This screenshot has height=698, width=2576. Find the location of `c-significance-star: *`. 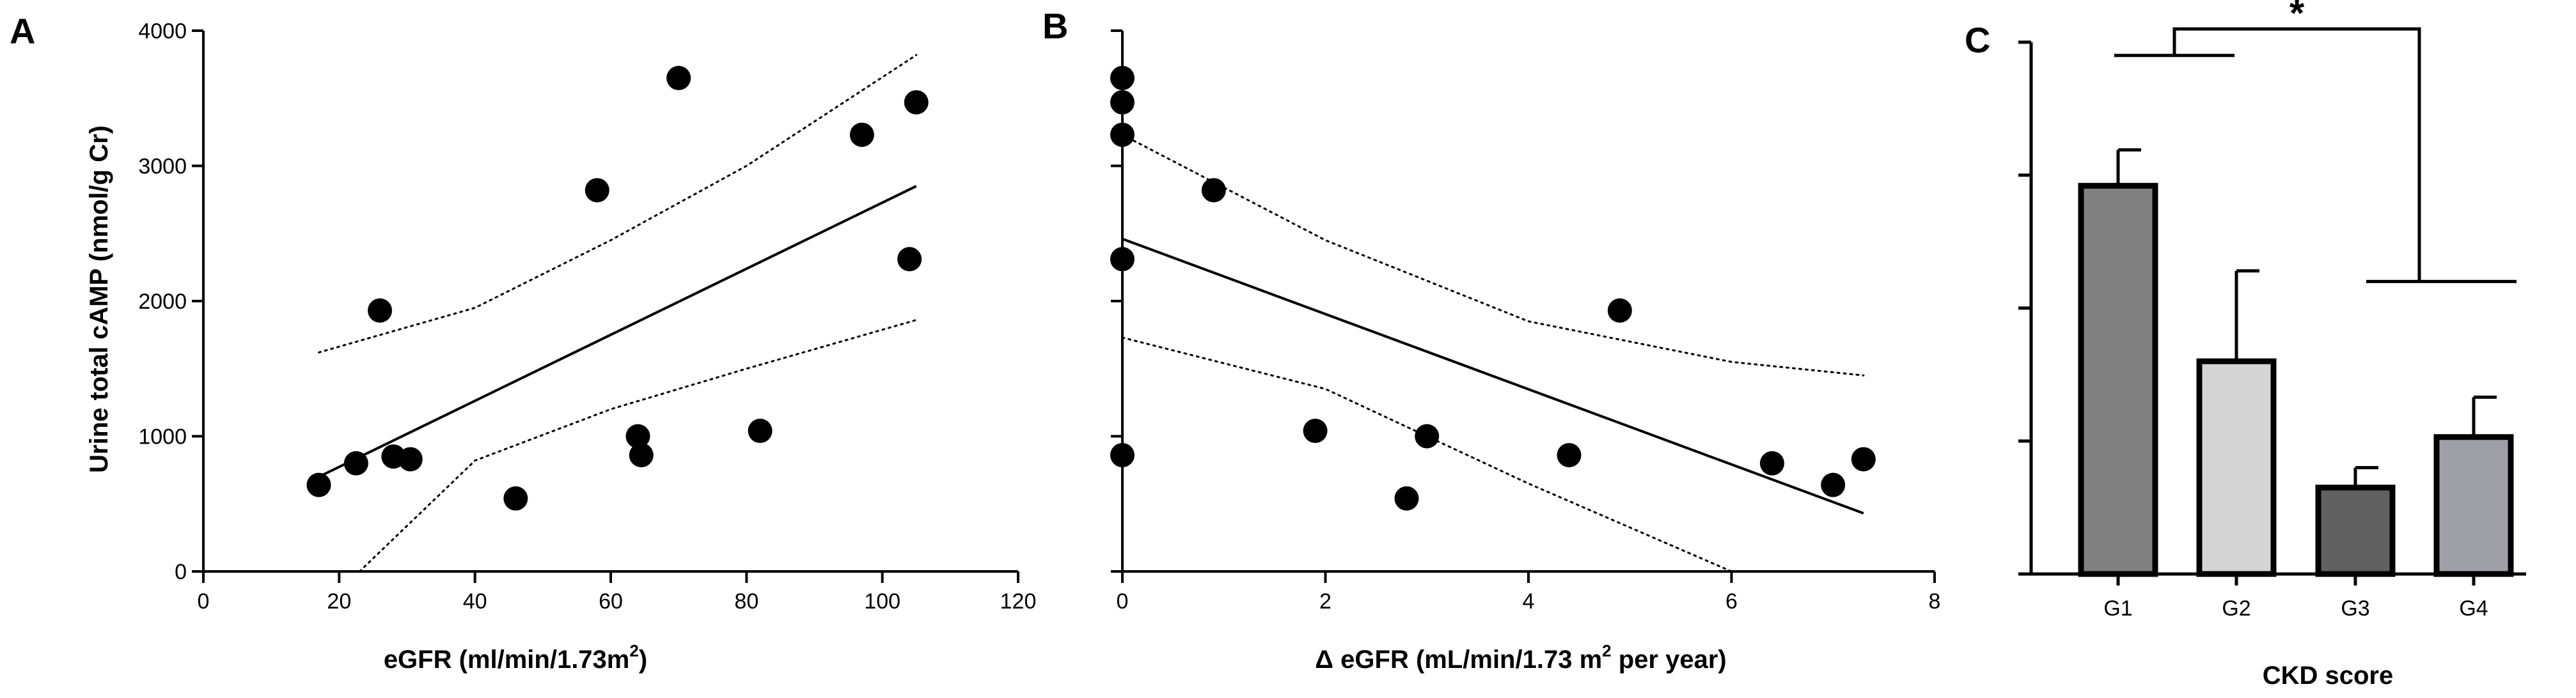

c-significance-star: * is located at coordinates (2297, 17).